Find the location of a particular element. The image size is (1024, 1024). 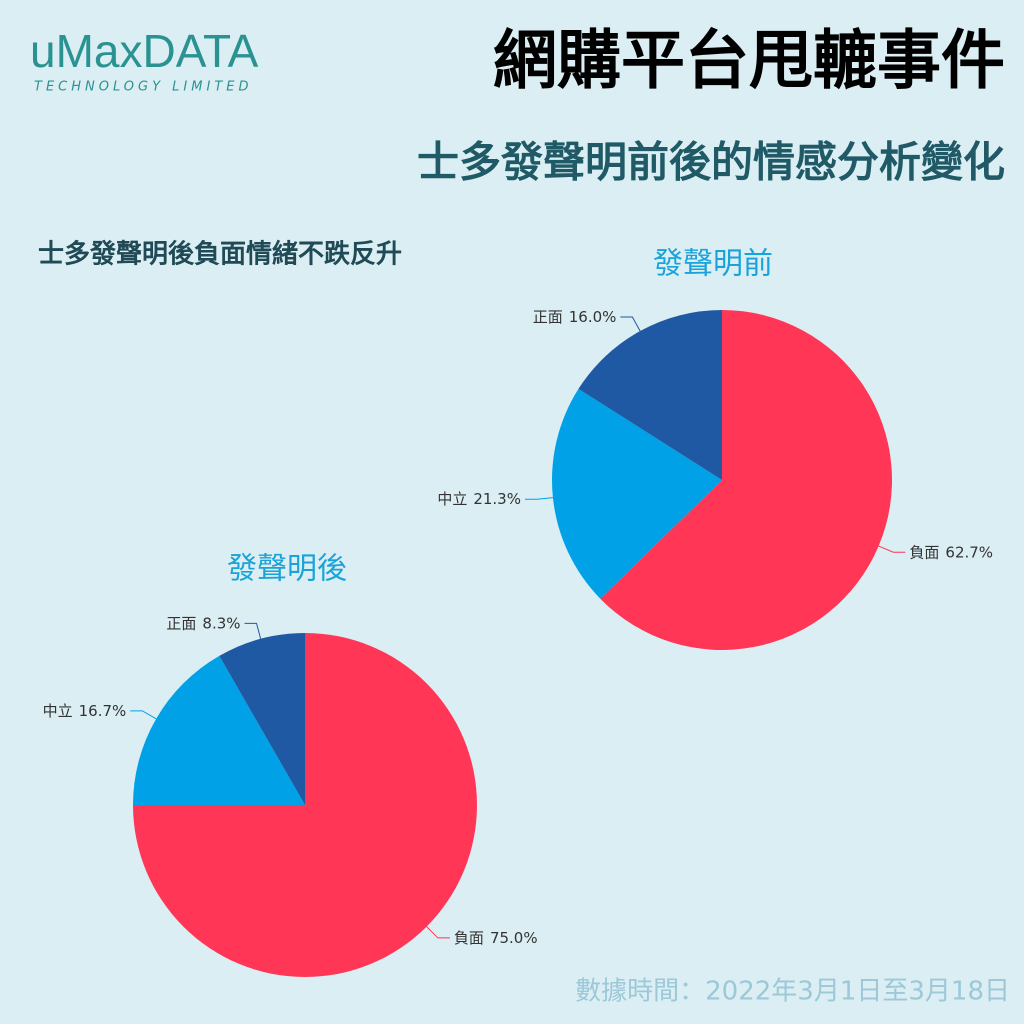

pie-title: 發聲明前 is located at coordinates (713, 264).